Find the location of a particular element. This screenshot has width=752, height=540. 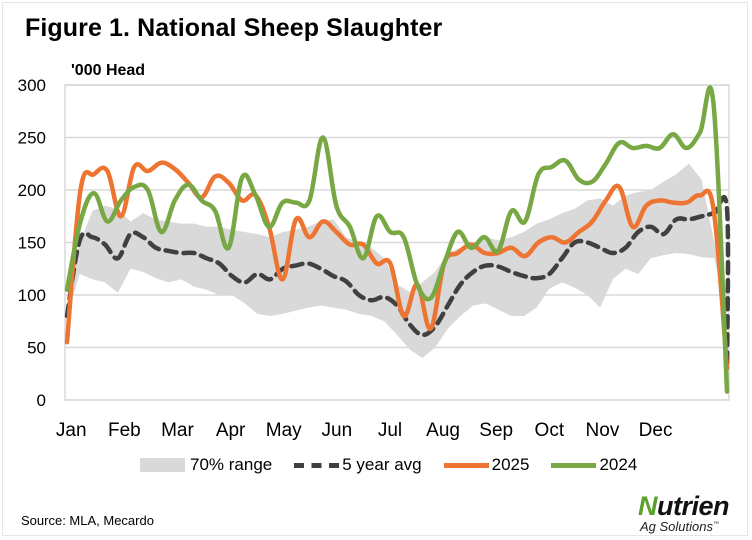

x-tick-label-oct: Oct is located at coordinates (550, 430).